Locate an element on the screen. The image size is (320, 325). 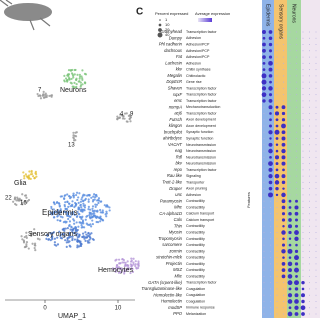
gene-label: Projectin is located at coordinates (174, 263).